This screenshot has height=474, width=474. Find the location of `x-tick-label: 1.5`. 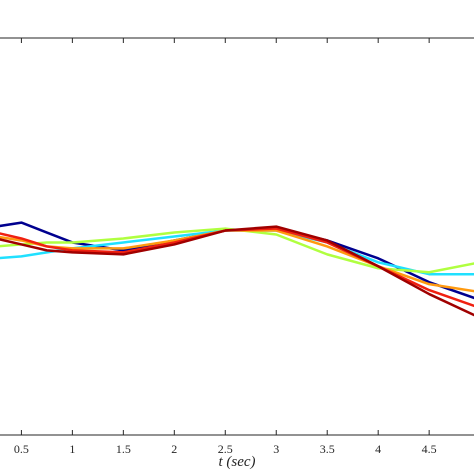

x-tick-label: 1.5 is located at coordinates (123, 449).